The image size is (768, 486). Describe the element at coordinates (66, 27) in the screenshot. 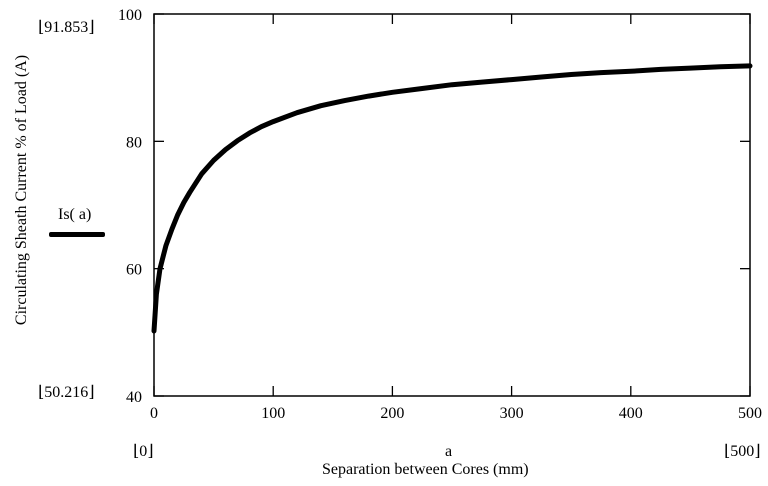

I see `trace-ymax-label: ⌊91.853⌋` at that location.